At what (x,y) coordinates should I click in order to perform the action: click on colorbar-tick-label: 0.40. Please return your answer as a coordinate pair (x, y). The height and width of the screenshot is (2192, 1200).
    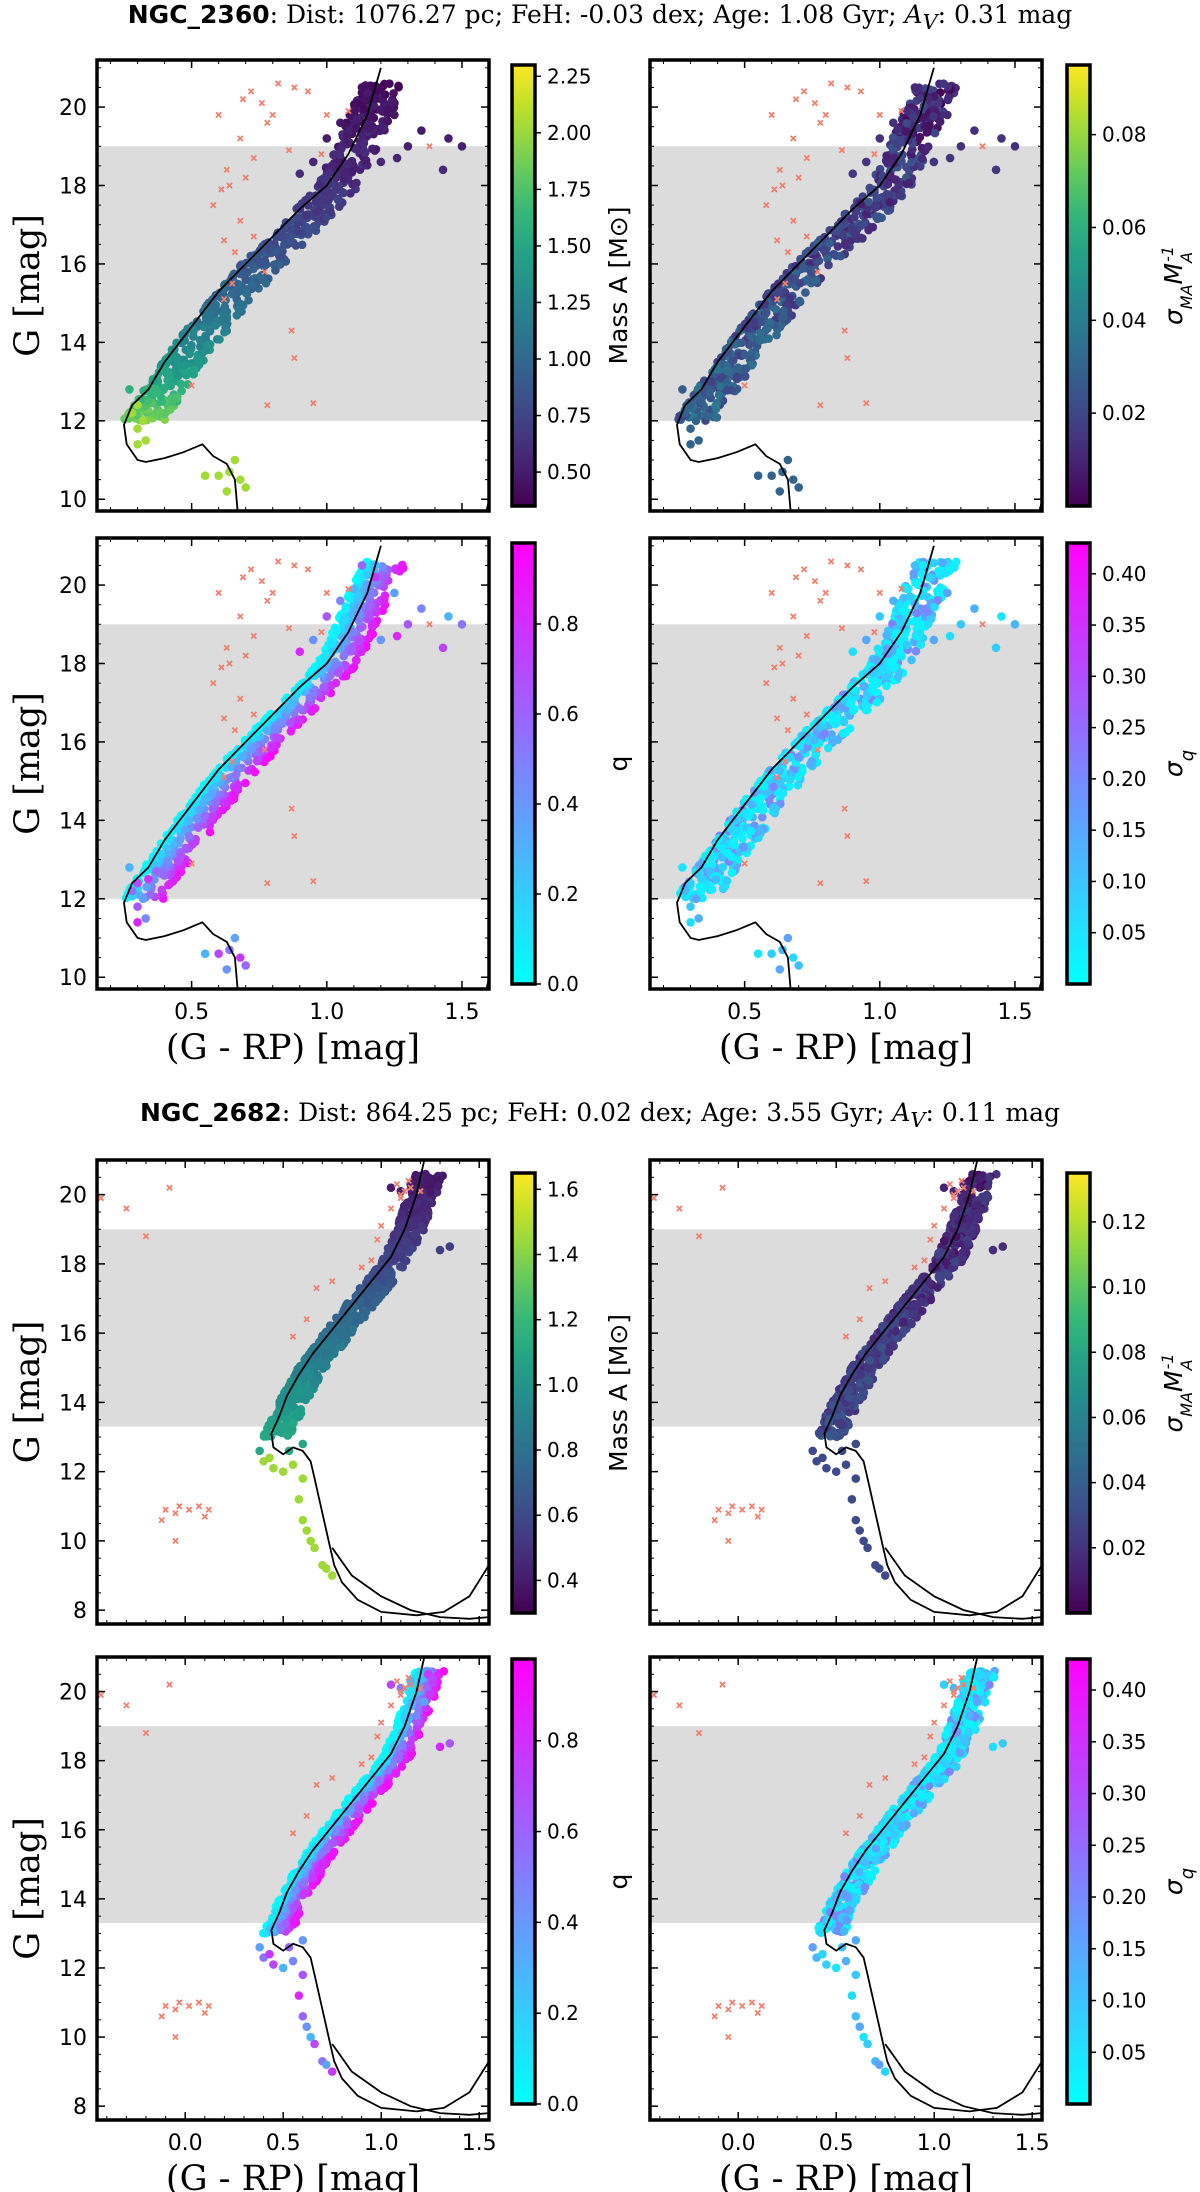
    Looking at the image, I should click on (1124, 574).